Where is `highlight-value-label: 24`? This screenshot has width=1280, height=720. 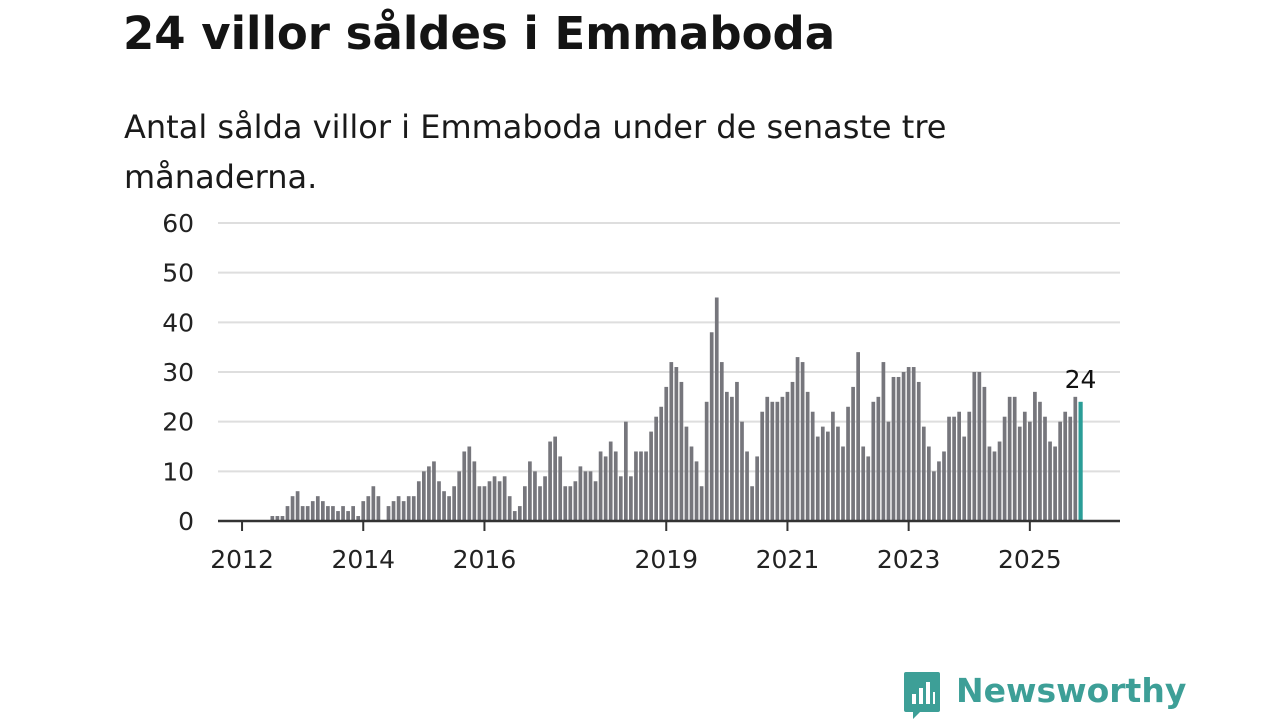 highlight-value-label: 24 is located at coordinates (1081, 379).